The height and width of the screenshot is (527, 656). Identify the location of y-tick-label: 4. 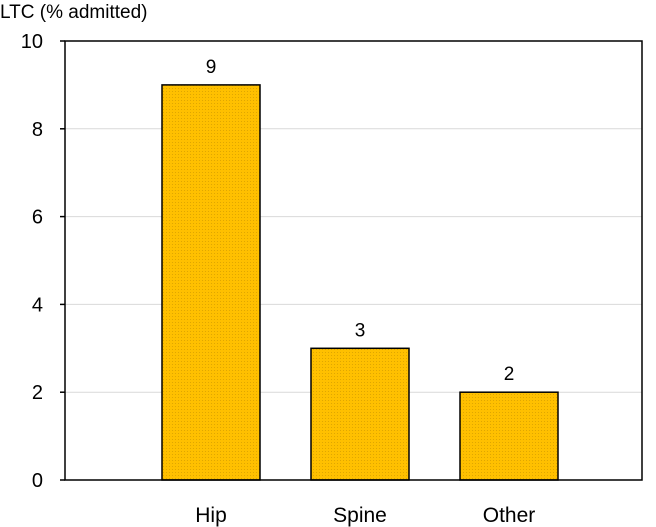
(37, 305).